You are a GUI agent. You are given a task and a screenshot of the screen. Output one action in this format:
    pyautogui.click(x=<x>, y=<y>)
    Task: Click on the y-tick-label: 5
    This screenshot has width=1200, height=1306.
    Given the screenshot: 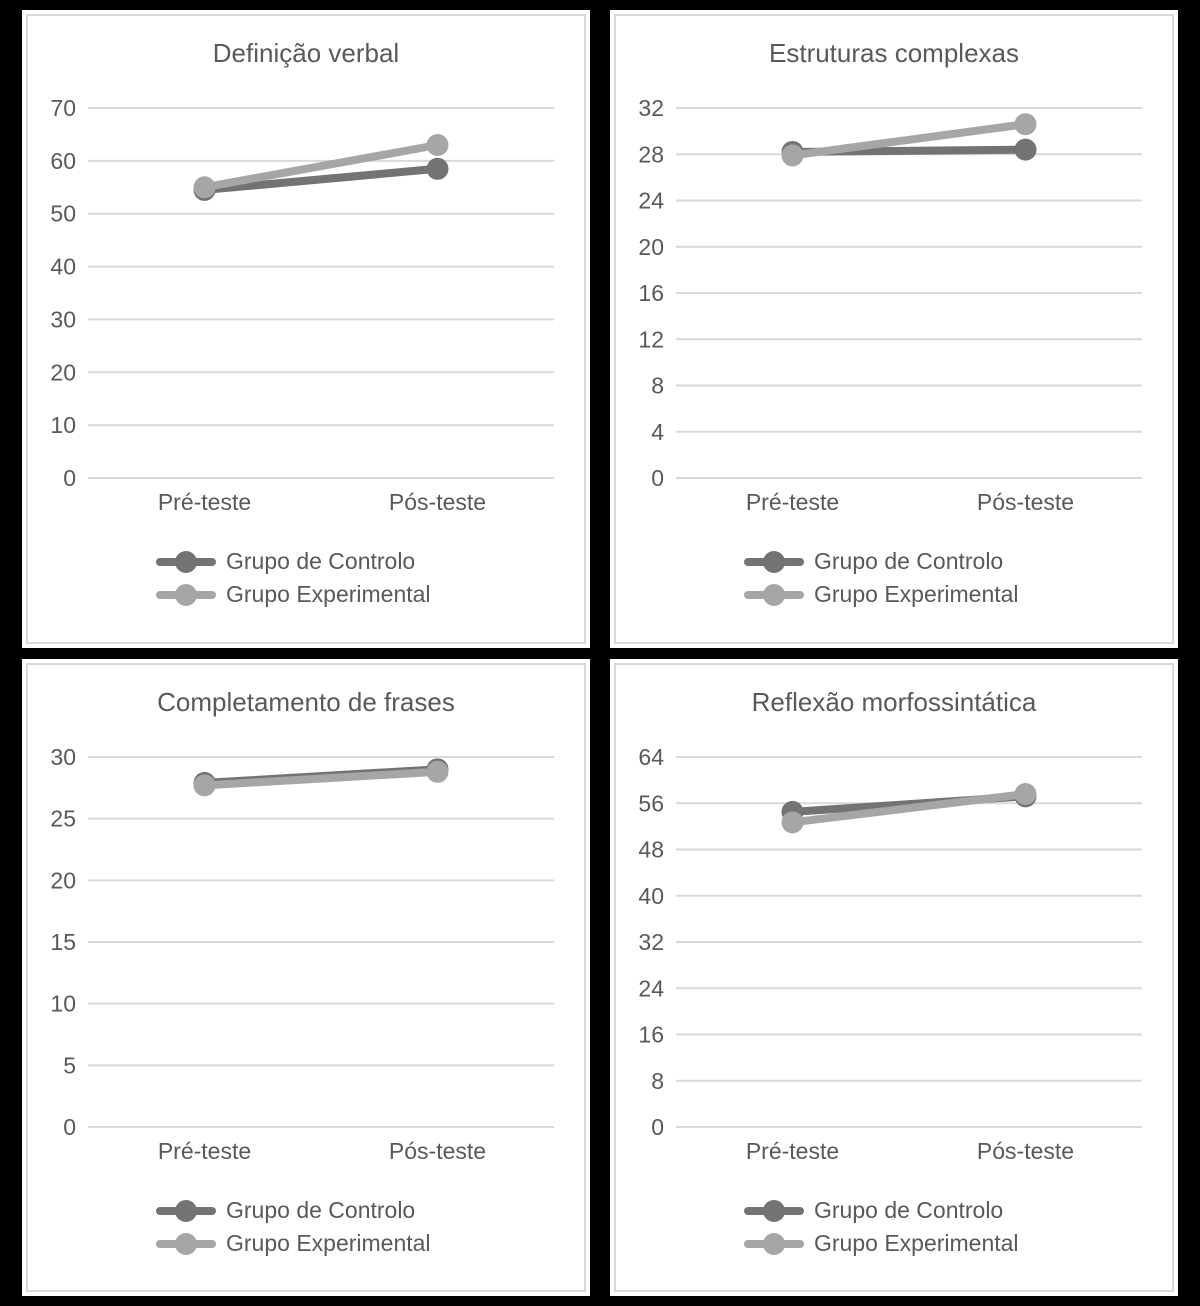 What is the action you would take?
    pyautogui.click(x=69, y=1065)
    